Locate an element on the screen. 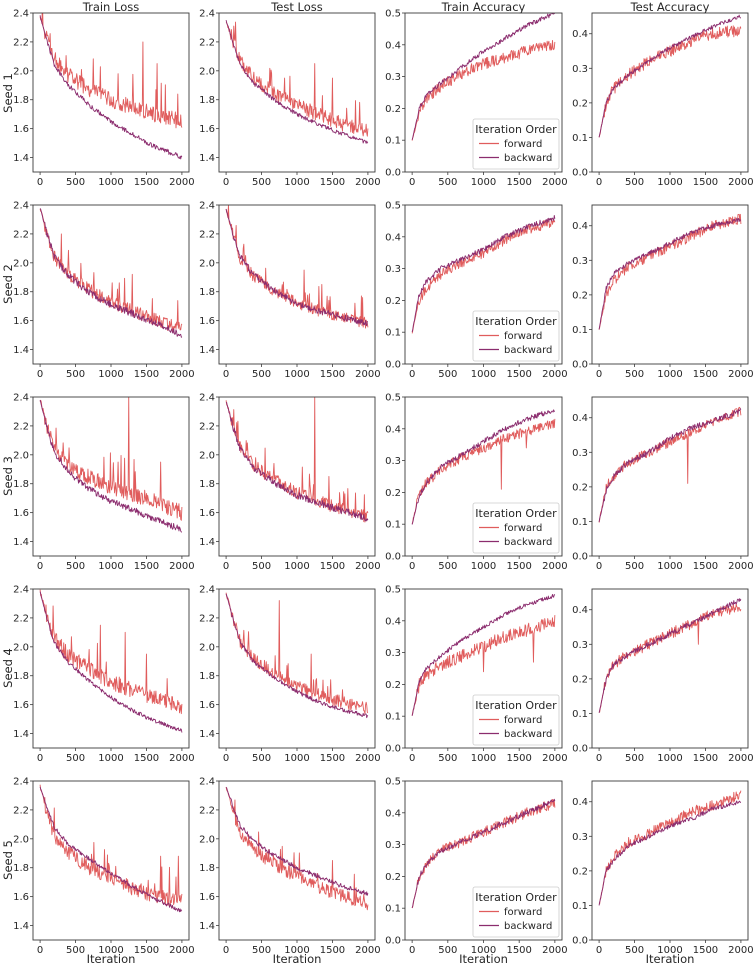 This screenshot has height=968, width=756. y-tick-label-seed-4-train-loss-4: 2.2 is located at coordinates (21, 618).